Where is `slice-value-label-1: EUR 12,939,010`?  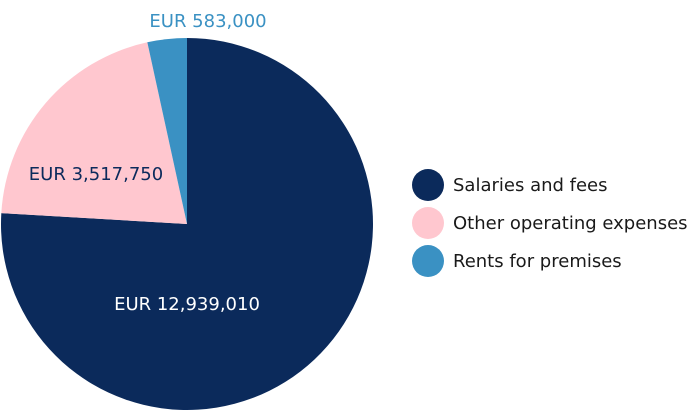 slice-value-label-1: EUR 12,939,010 is located at coordinates (187, 304).